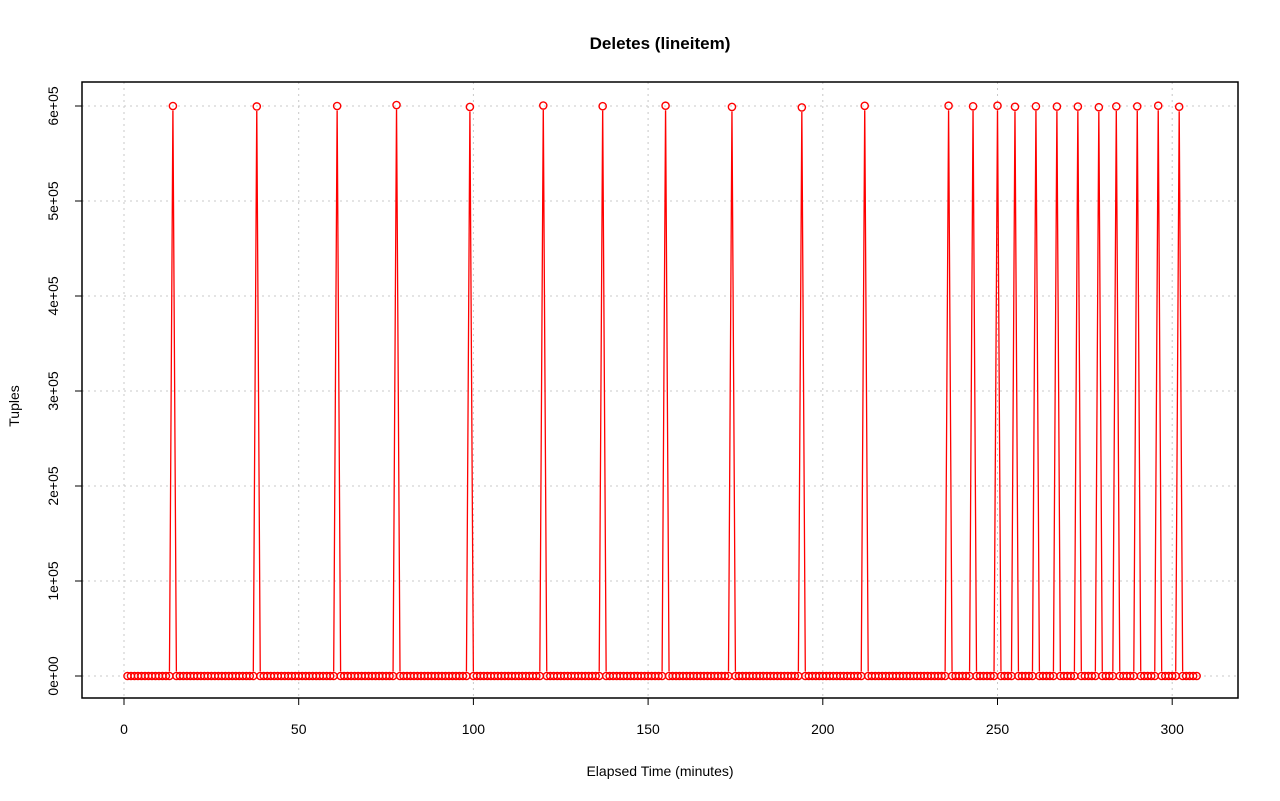 The height and width of the screenshot is (801, 1280). What do you see at coordinates (652, 717) in the screenshot?
I see `x-axis: 0 50 100 150 200 250 300` at bounding box center [652, 717].